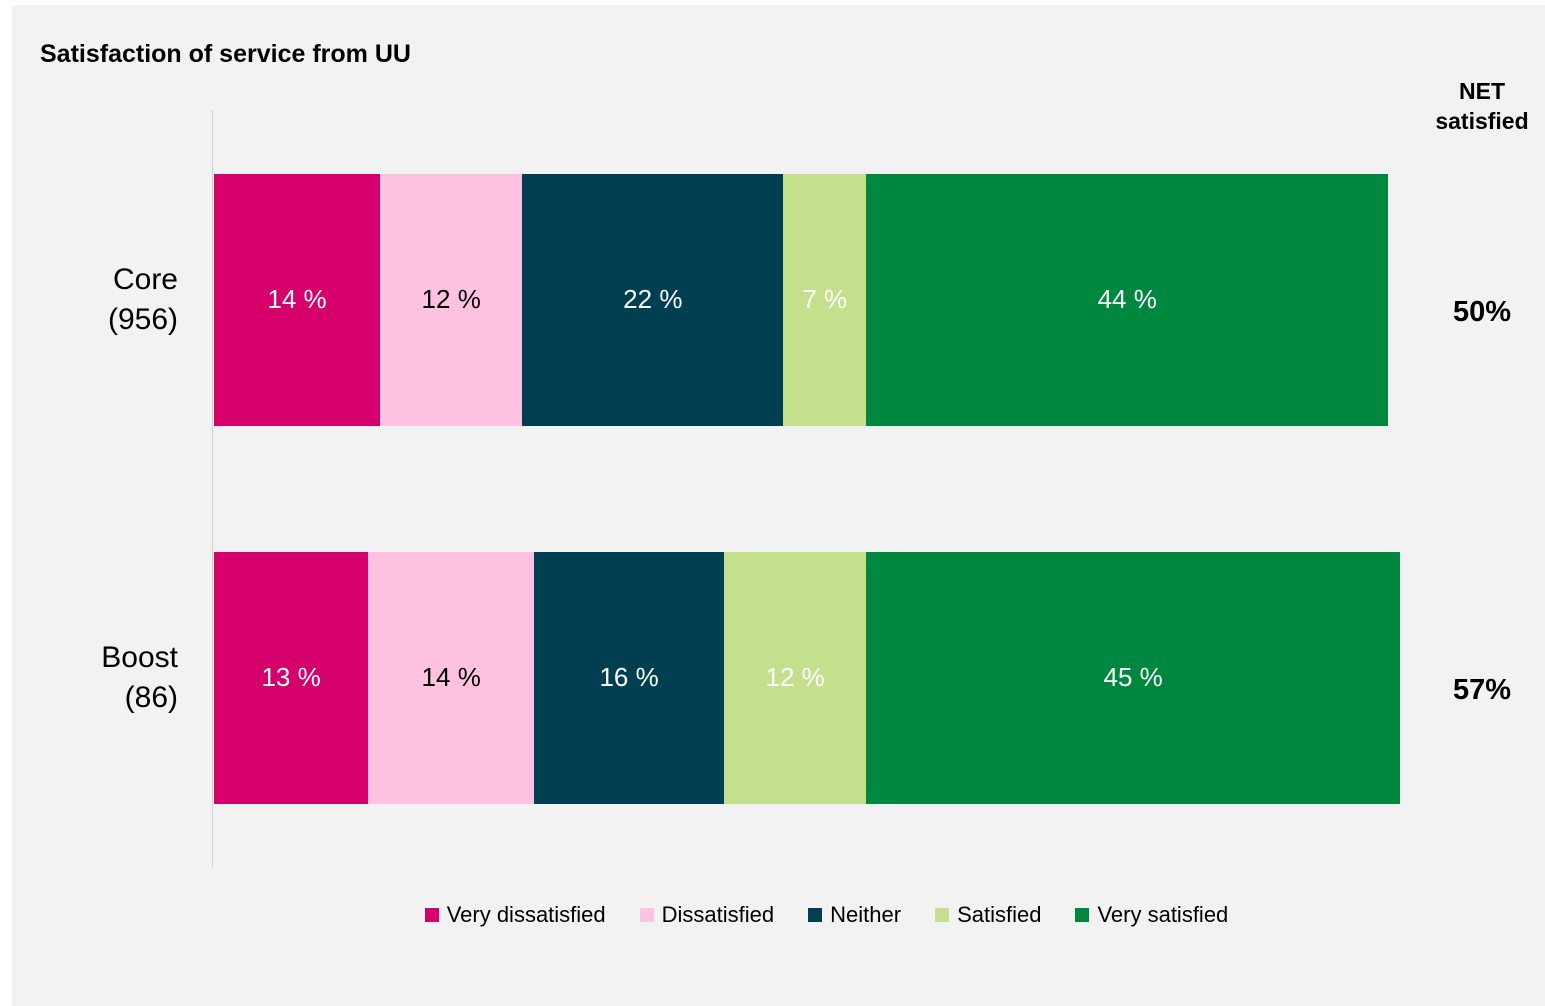 The image size is (1545, 1006). I want to click on legend-label: Satisfied, so click(999, 914).